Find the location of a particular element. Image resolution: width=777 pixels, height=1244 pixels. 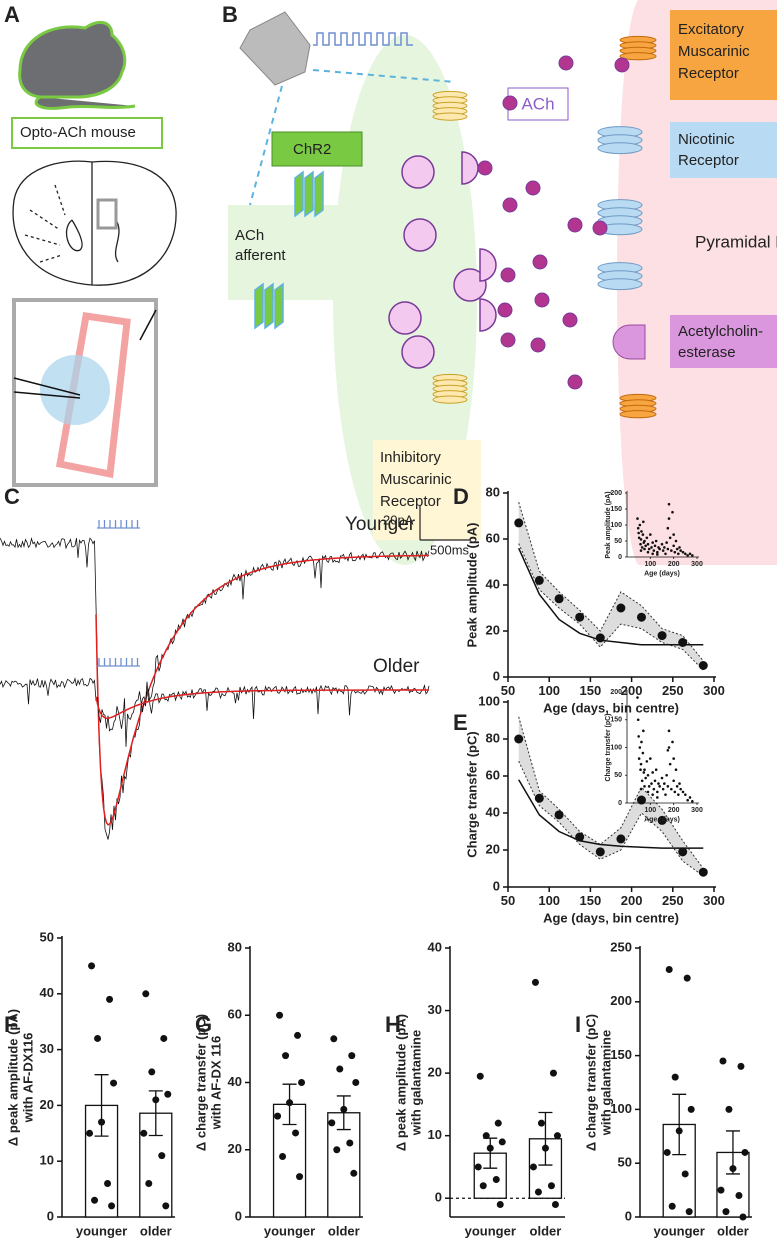

electrodes is located at coordinates (85, 354).